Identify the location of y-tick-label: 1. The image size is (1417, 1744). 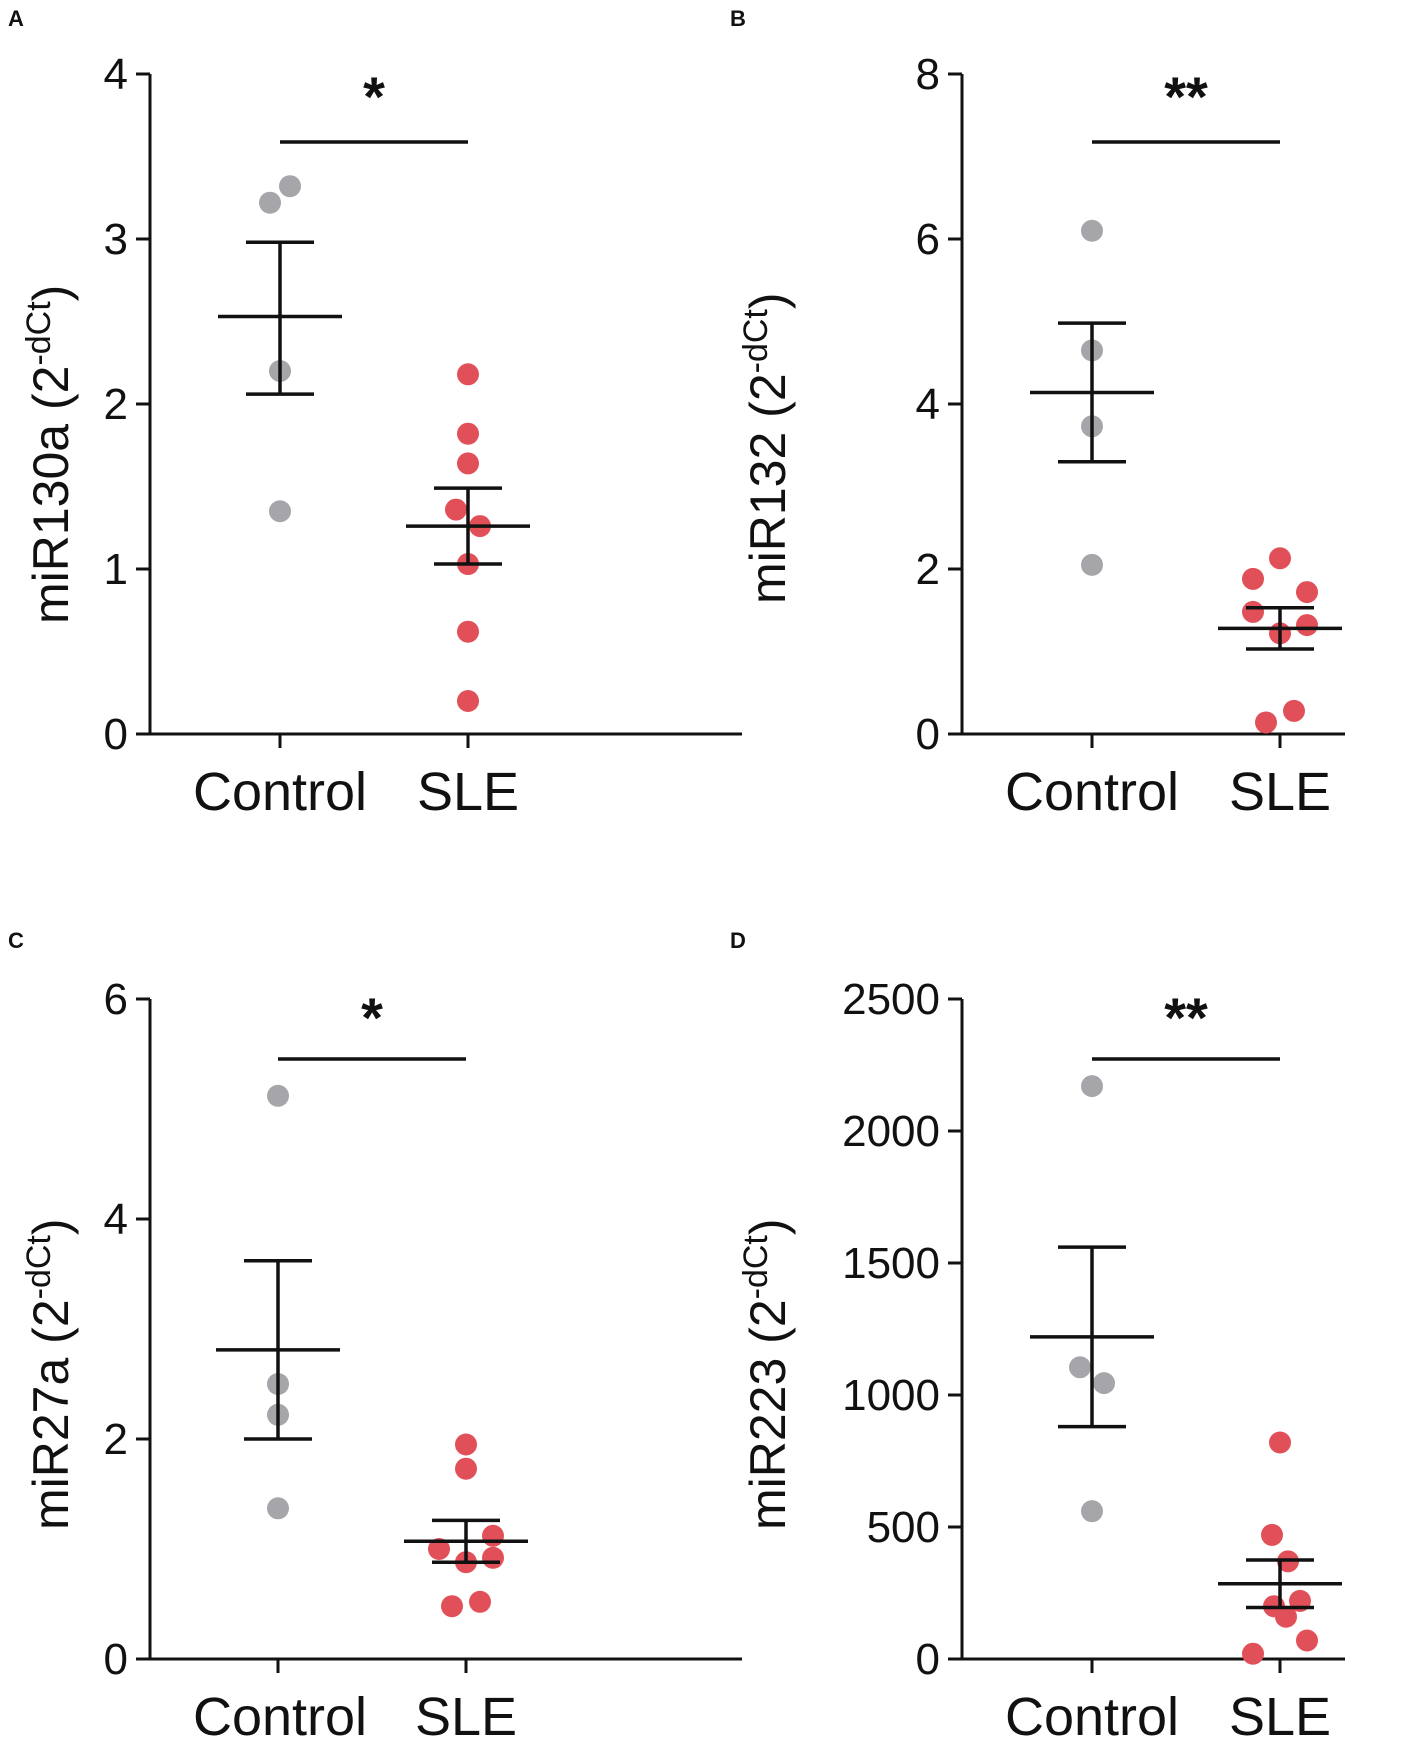
(116, 569).